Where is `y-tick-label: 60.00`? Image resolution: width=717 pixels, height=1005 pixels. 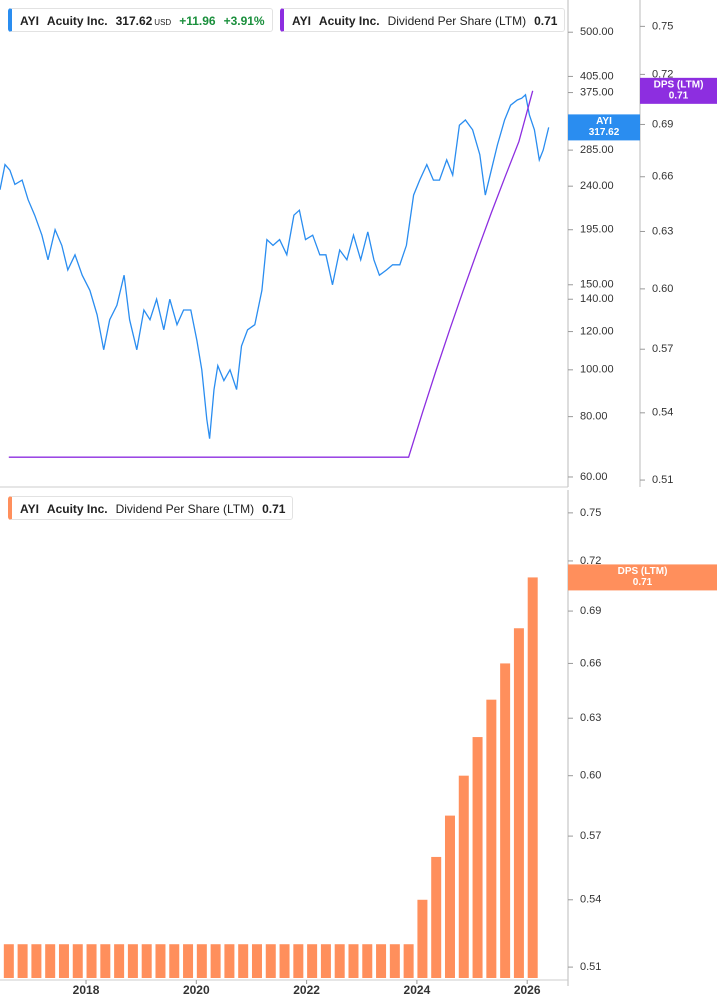 y-tick-label: 60.00 is located at coordinates (594, 477).